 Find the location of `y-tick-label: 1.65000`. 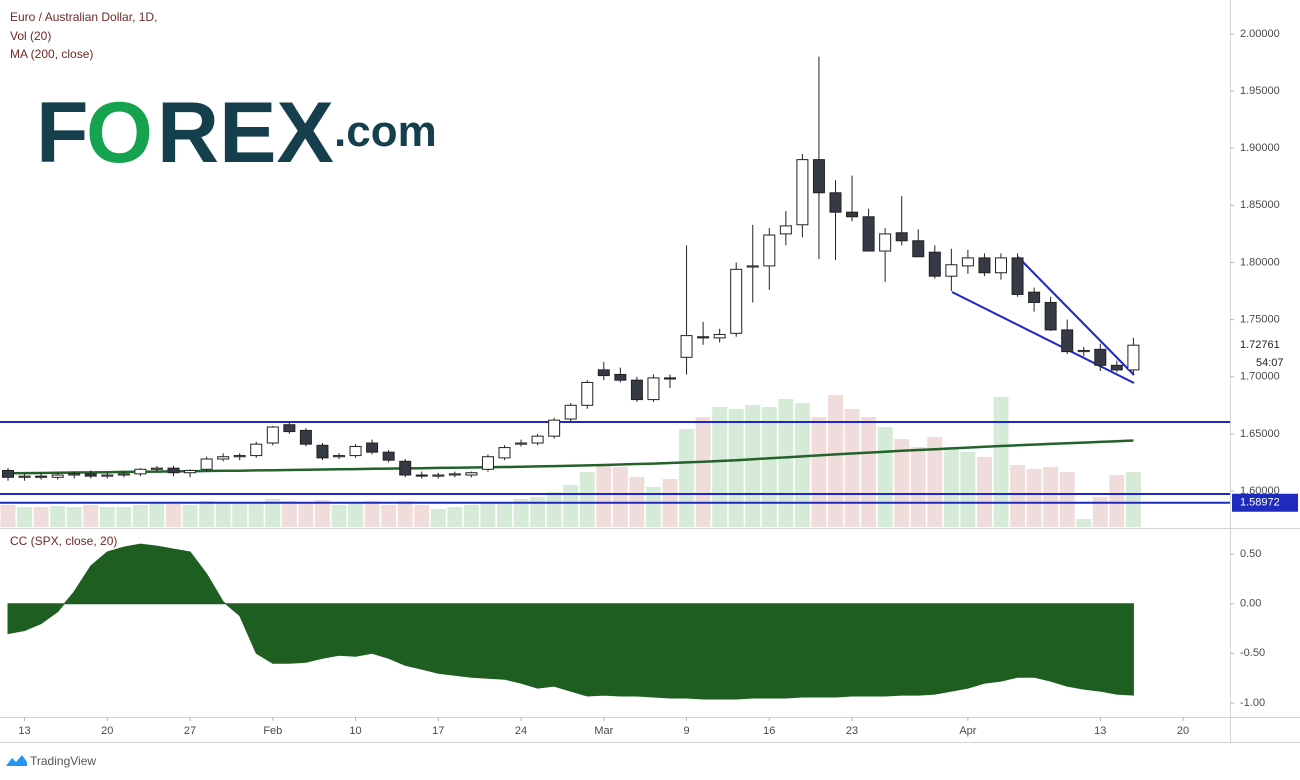

y-tick-label: 1.65000 is located at coordinates (1260, 434).